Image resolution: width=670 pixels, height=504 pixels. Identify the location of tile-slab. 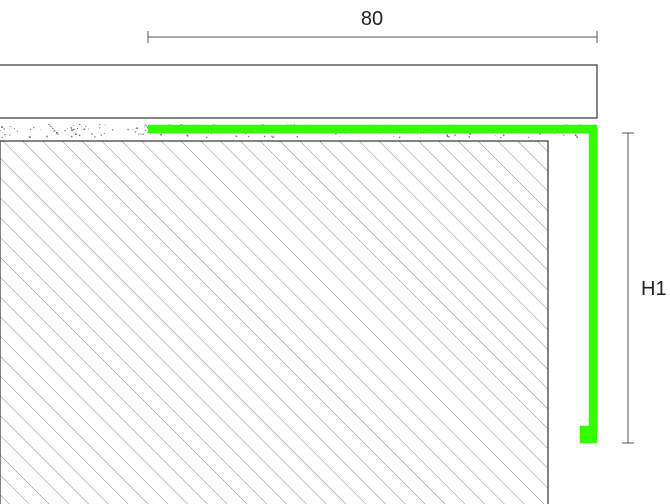
(299, 91).